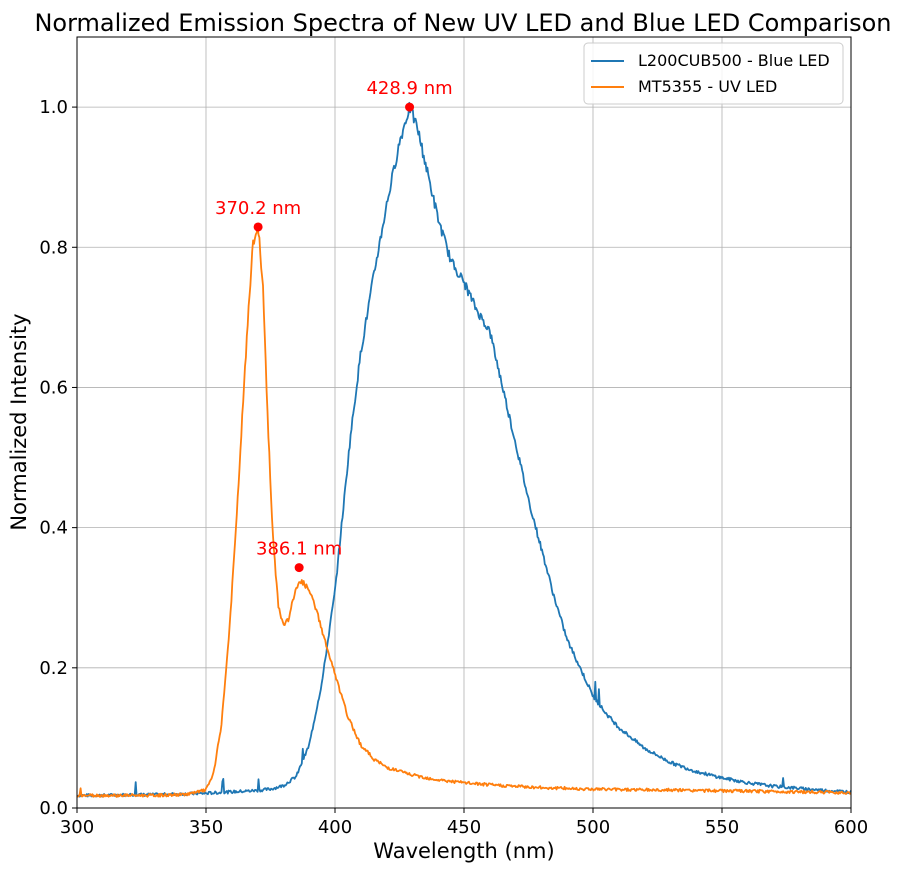 This screenshot has height=871, width=921. Describe the element at coordinates (53, 528) in the screenshot. I see `y-tick-label: 0.4` at that location.